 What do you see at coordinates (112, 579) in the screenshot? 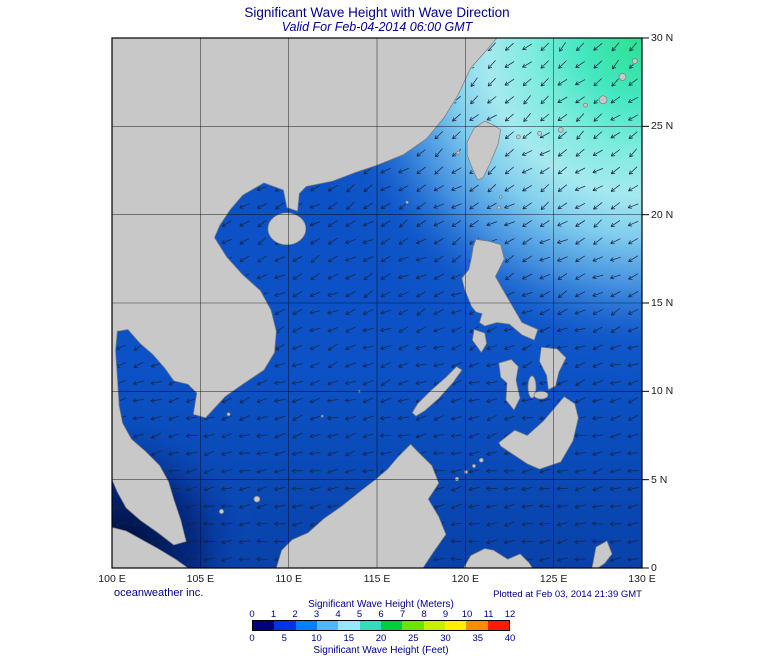
I see `lon-tick-label: 100 E` at bounding box center [112, 579].